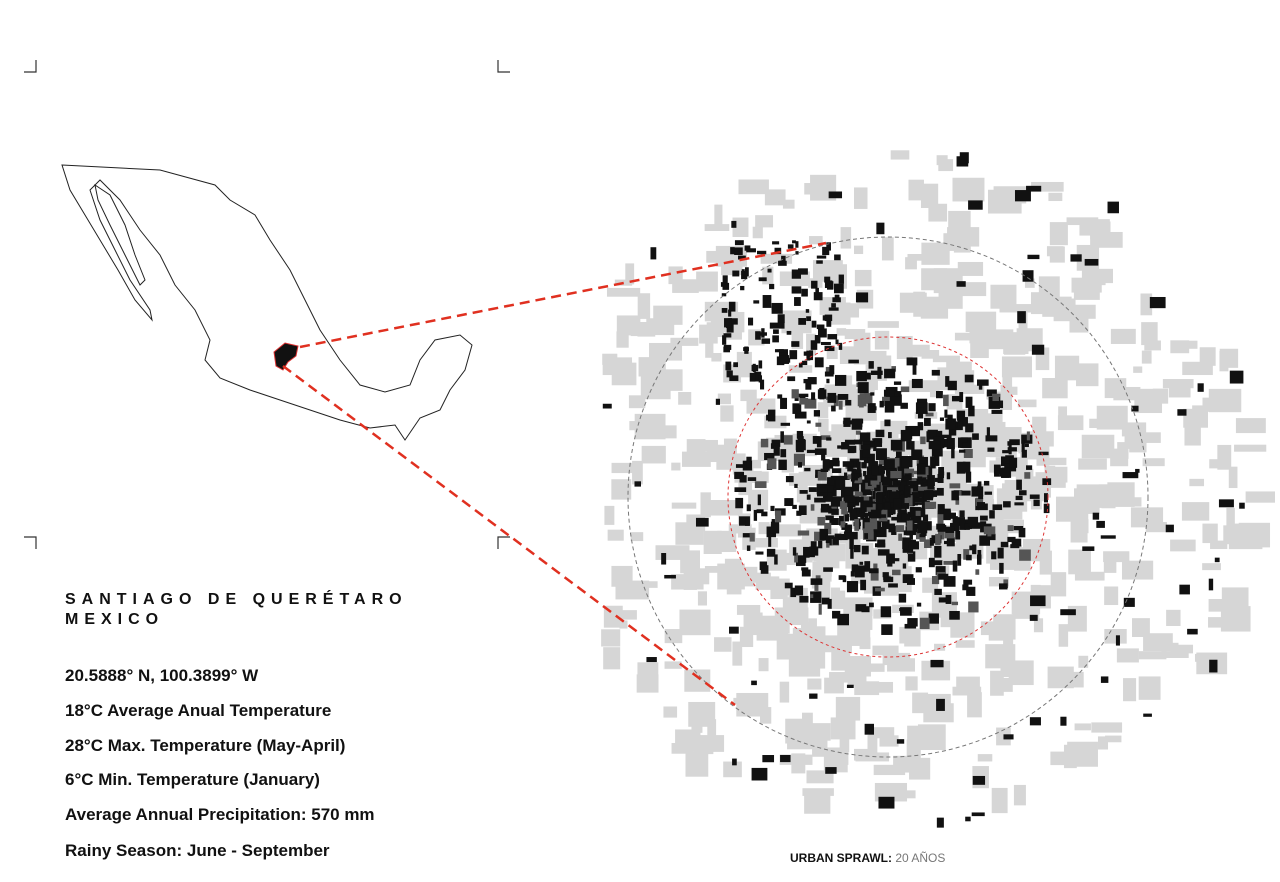 The image size is (1280, 882). I want to click on corner-mark, so click(30, 542).